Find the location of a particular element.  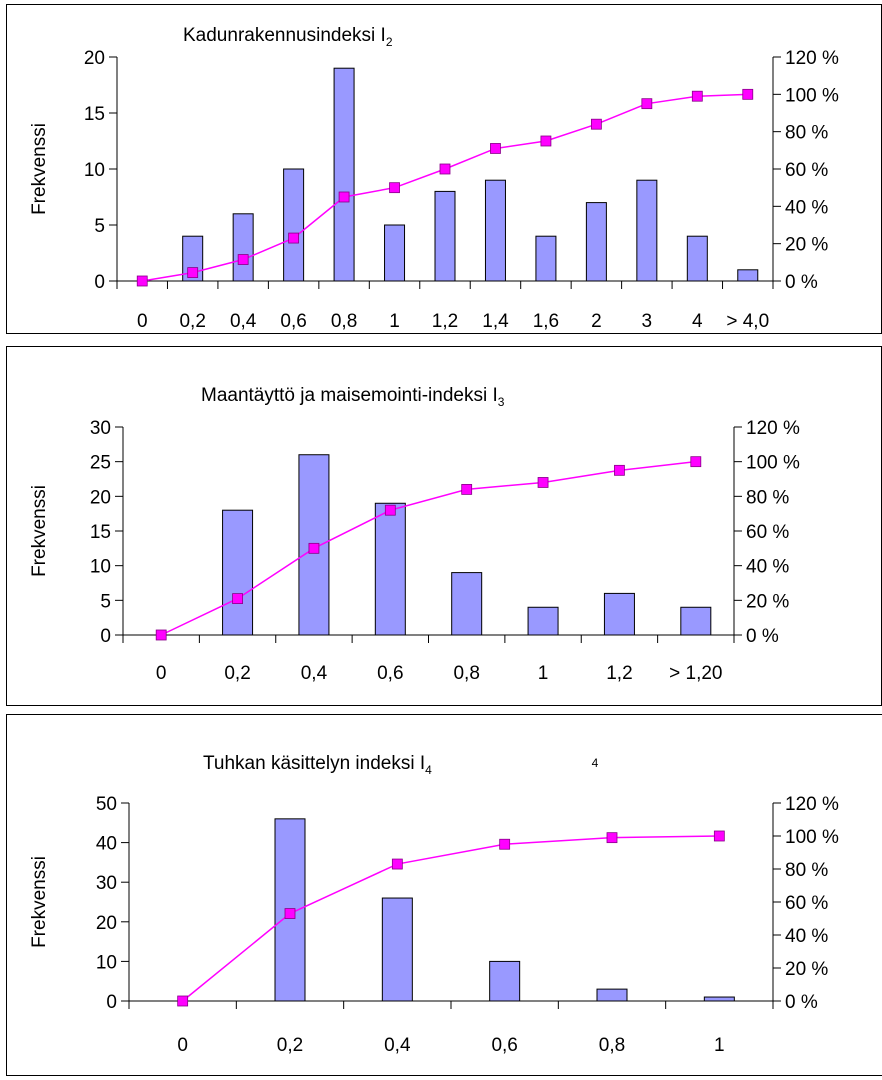

chart-title: Tuhkan käsittelyn indeksi I4 is located at coordinates (317, 765).